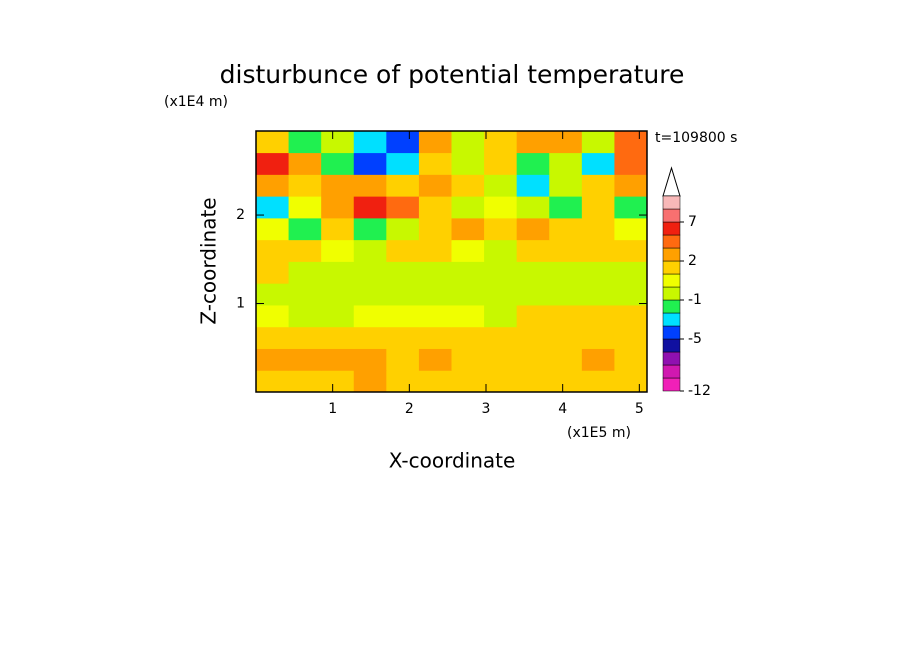 Image resolution: width=904 pixels, height=654 pixels. I want to click on y-tick-label: 1, so click(240, 304).